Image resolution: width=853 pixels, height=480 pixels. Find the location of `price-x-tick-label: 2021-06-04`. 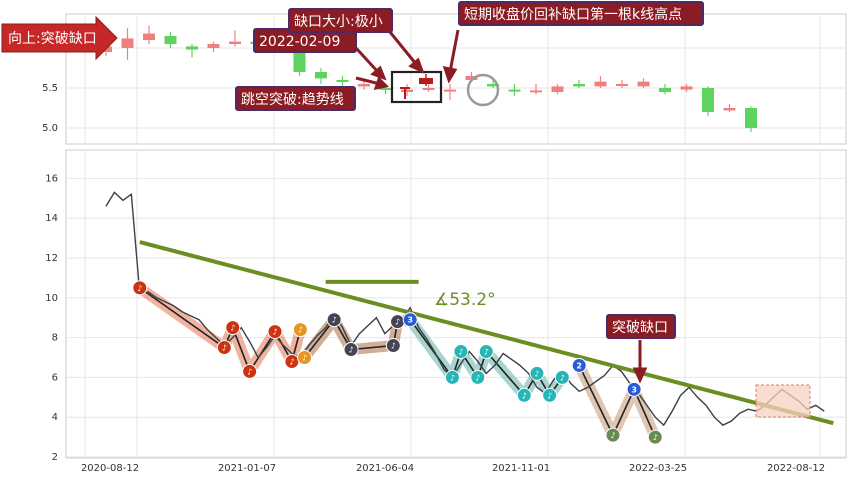

price-x-tick-label: 2021-06-04 is located at coordinates (385, 468).